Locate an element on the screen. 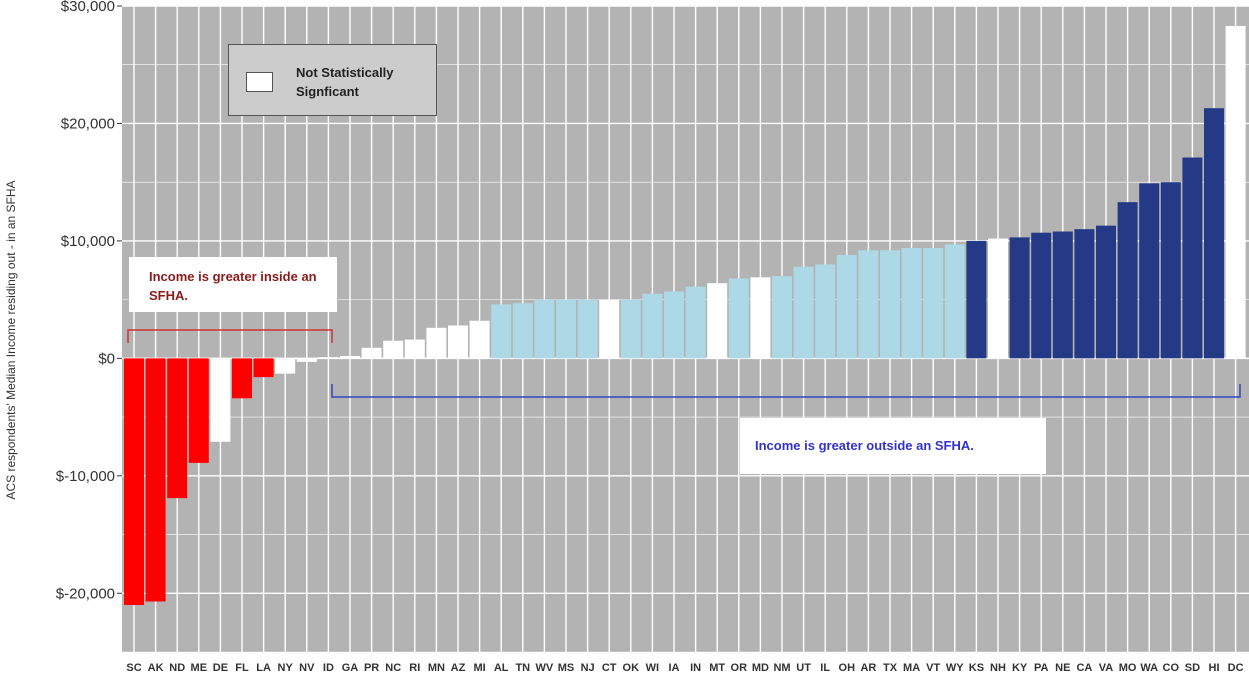 The width and height of the screenshot is (1249, 681). x-tick-label: LA is located at coordinates (263, 668).